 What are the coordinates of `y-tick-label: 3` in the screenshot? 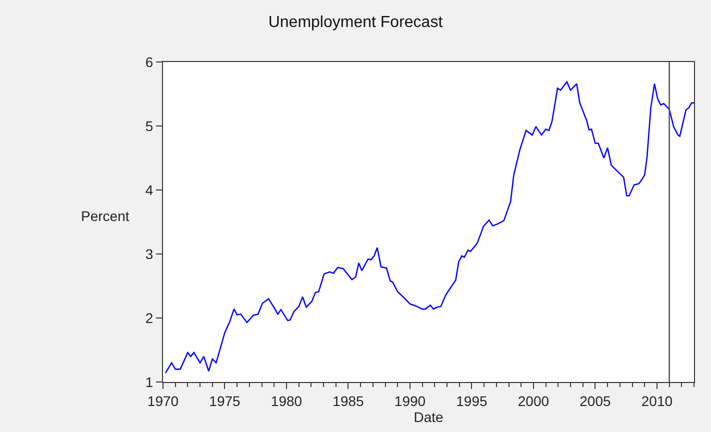 It's located at (149, 254).